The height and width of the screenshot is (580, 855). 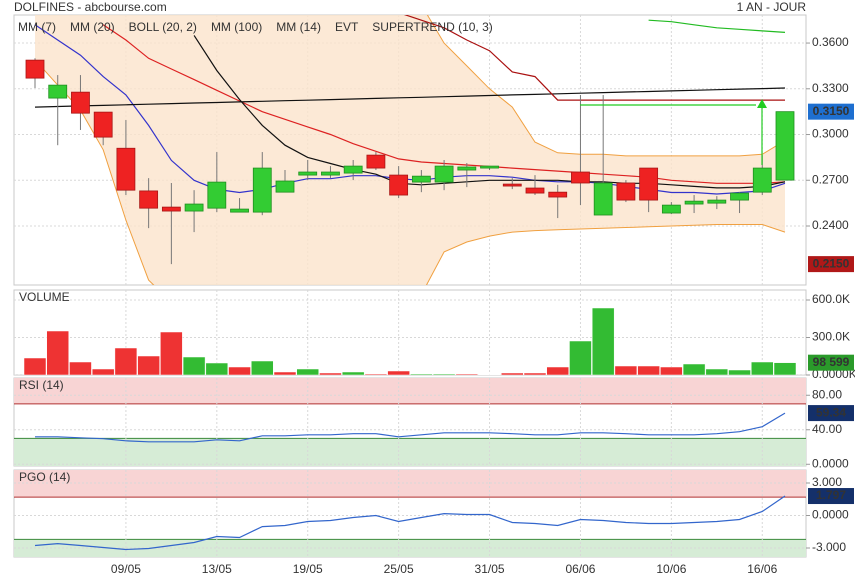 I want to click on value-box-label: 0.3150, so click(x=831, y=111).